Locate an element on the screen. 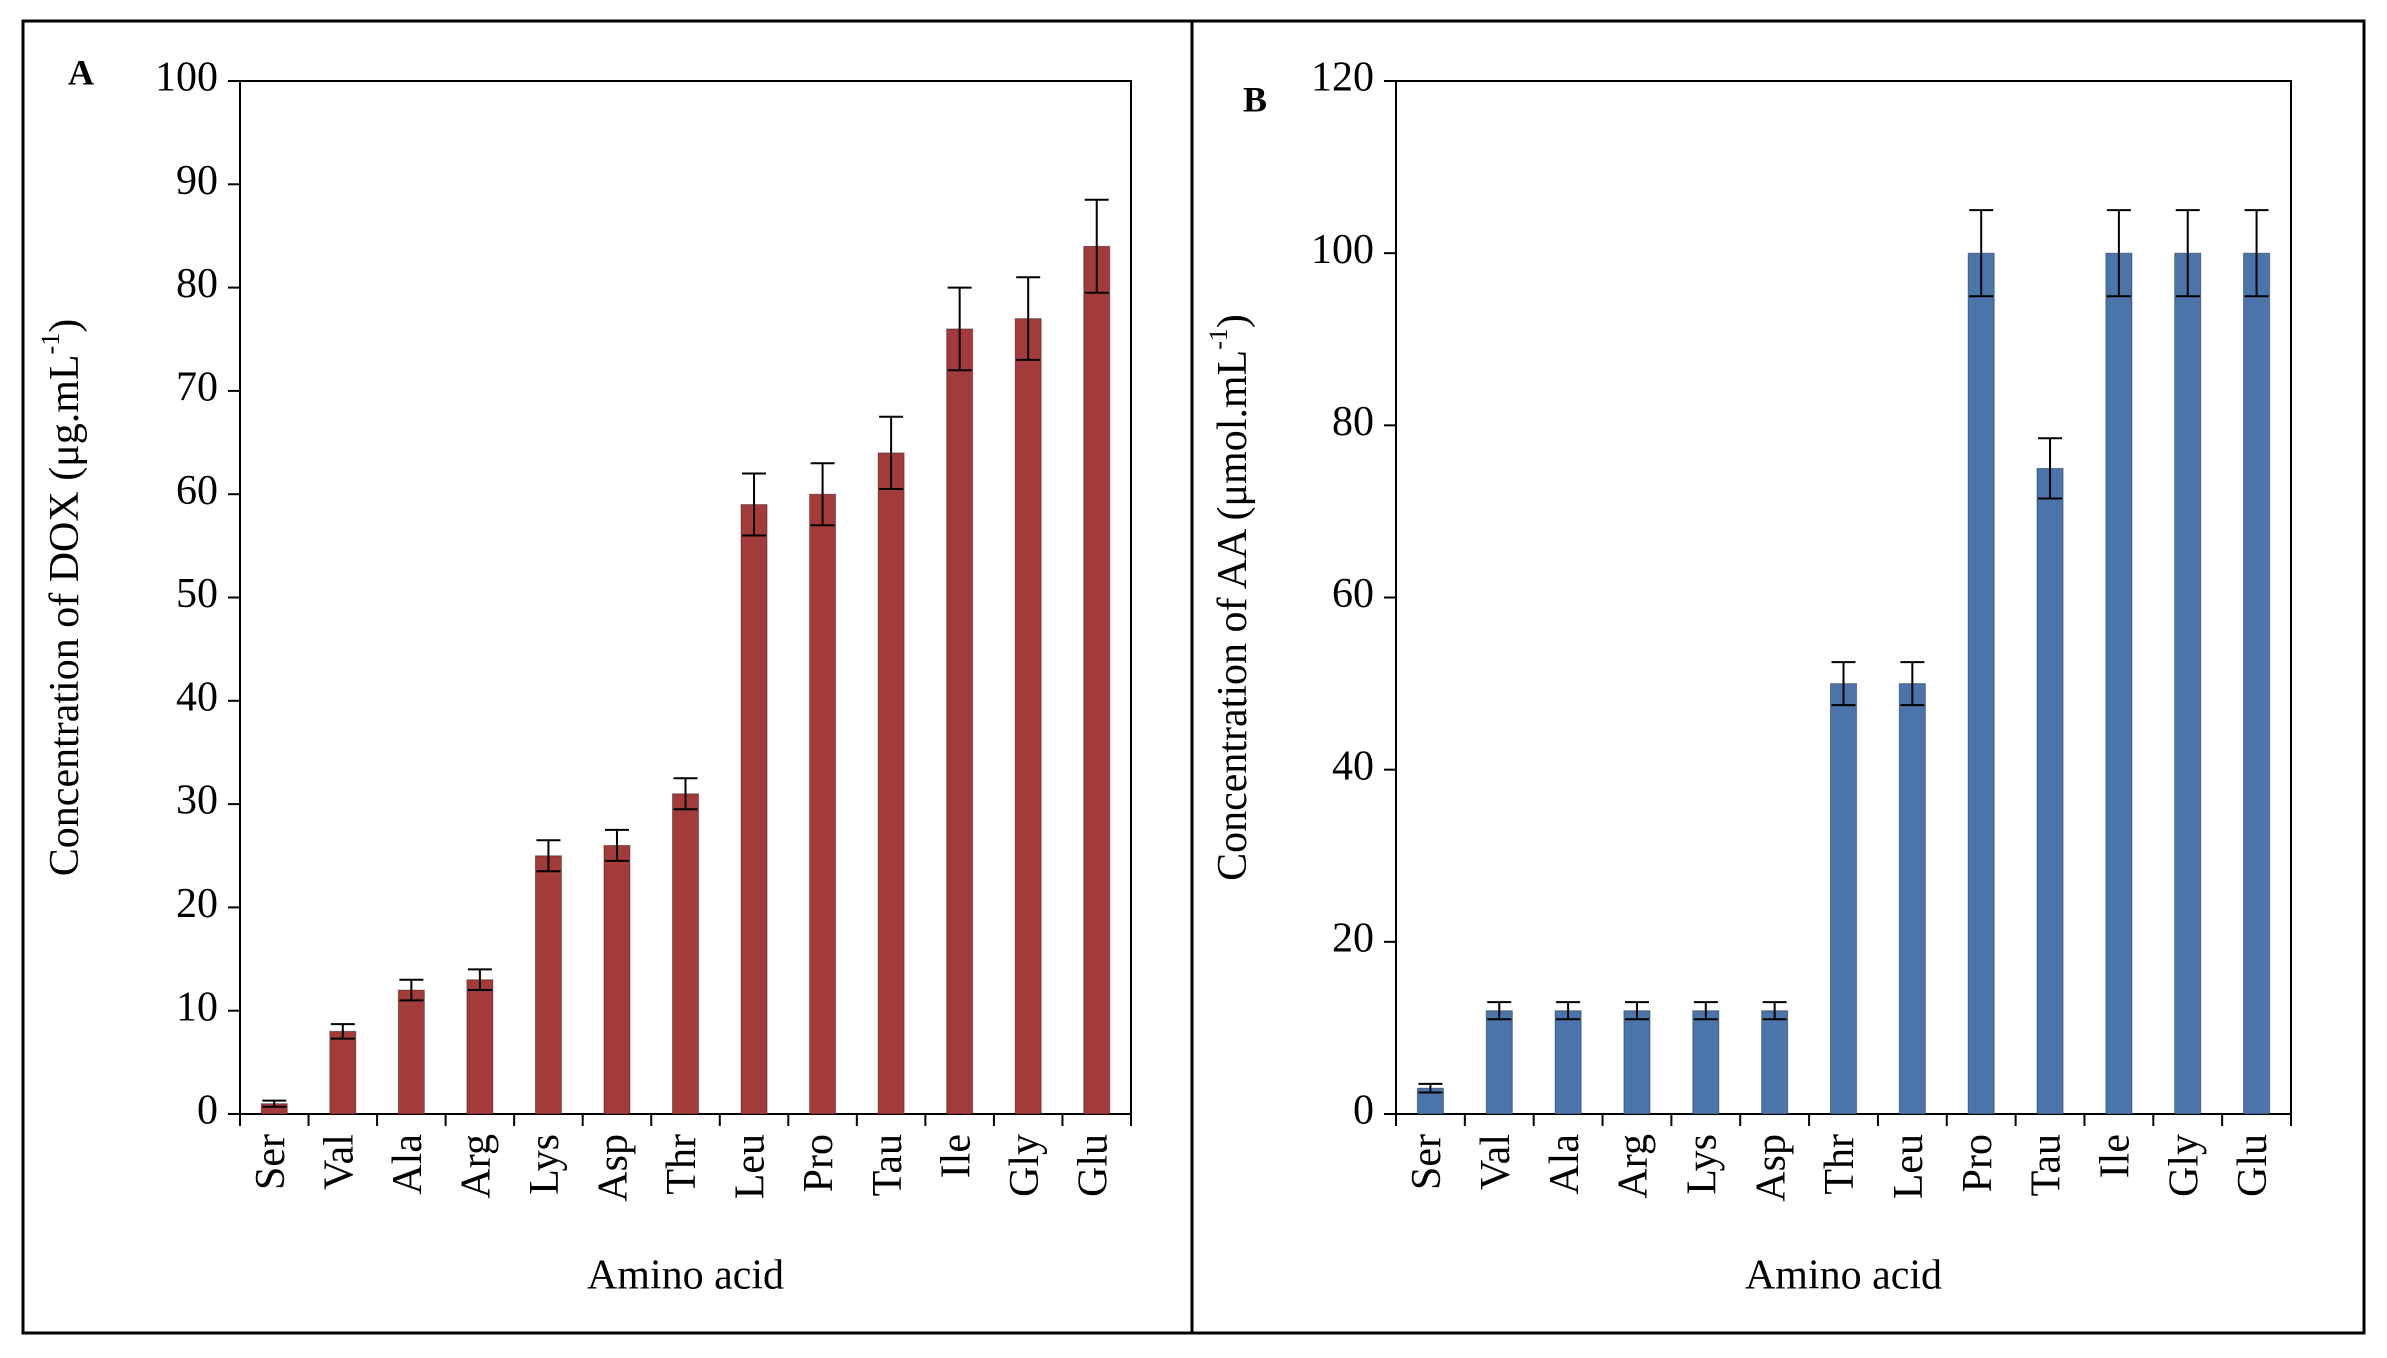 The width and height of the screenshot is (2387, 1358). y-tick-label: 50 is located at coordinates (197, 594).